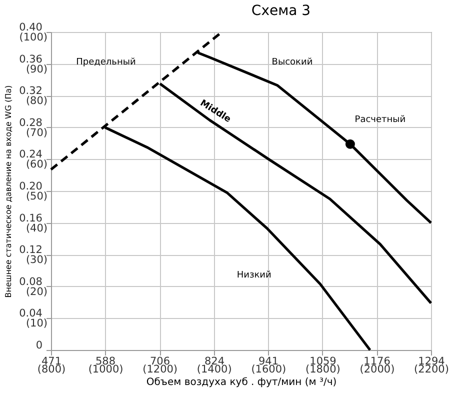 This screenshot has width=470, height=414. Describe the element at coordinates (33, 38) in the screenshot. I see `y2-tick-label: (100)` at that location.